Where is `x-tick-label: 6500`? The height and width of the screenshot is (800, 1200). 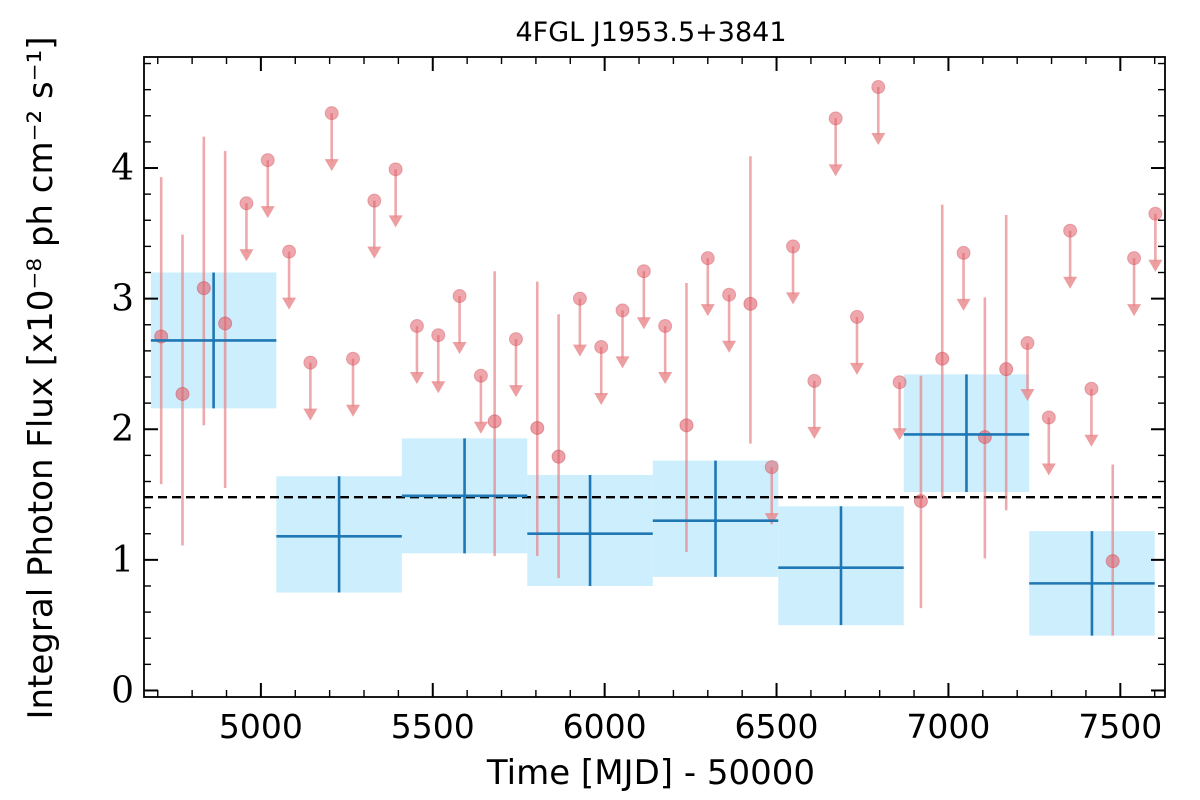
x-tick-label: 6500 is located at coordinates (777, 726).